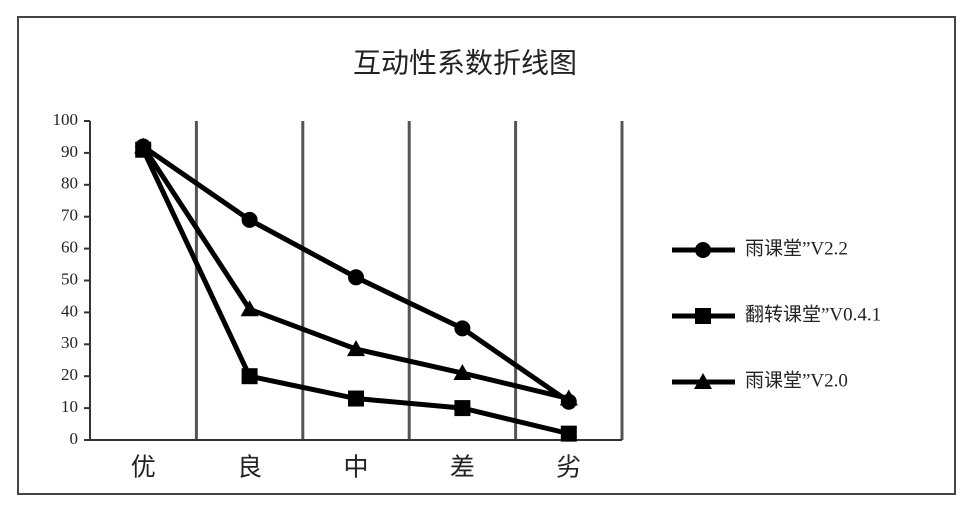 The width and height of the screenshot is (973, 518). I want to click on y-tick-label: 80, so click(69, 183).